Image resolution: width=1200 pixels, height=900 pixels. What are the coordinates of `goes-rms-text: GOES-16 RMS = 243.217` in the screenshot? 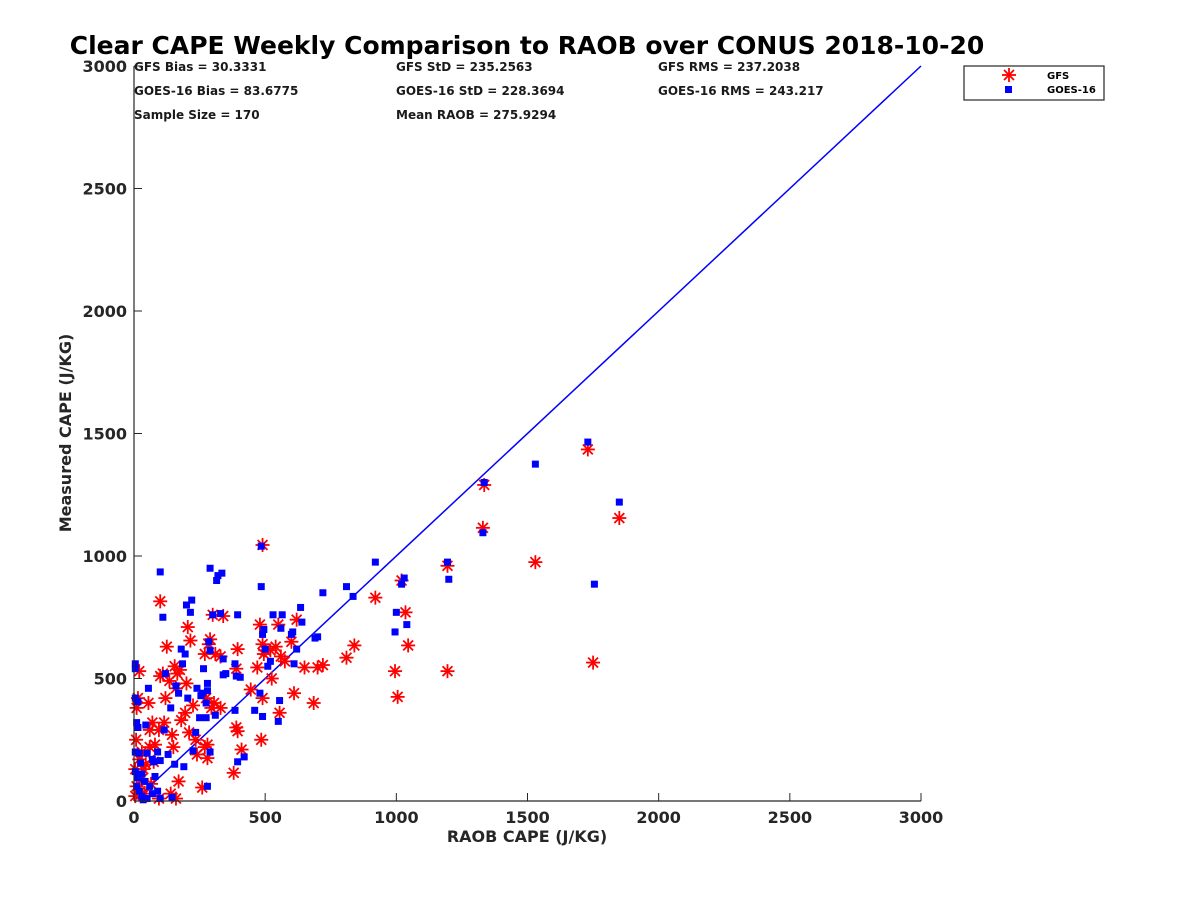 It's located at (741, 91).